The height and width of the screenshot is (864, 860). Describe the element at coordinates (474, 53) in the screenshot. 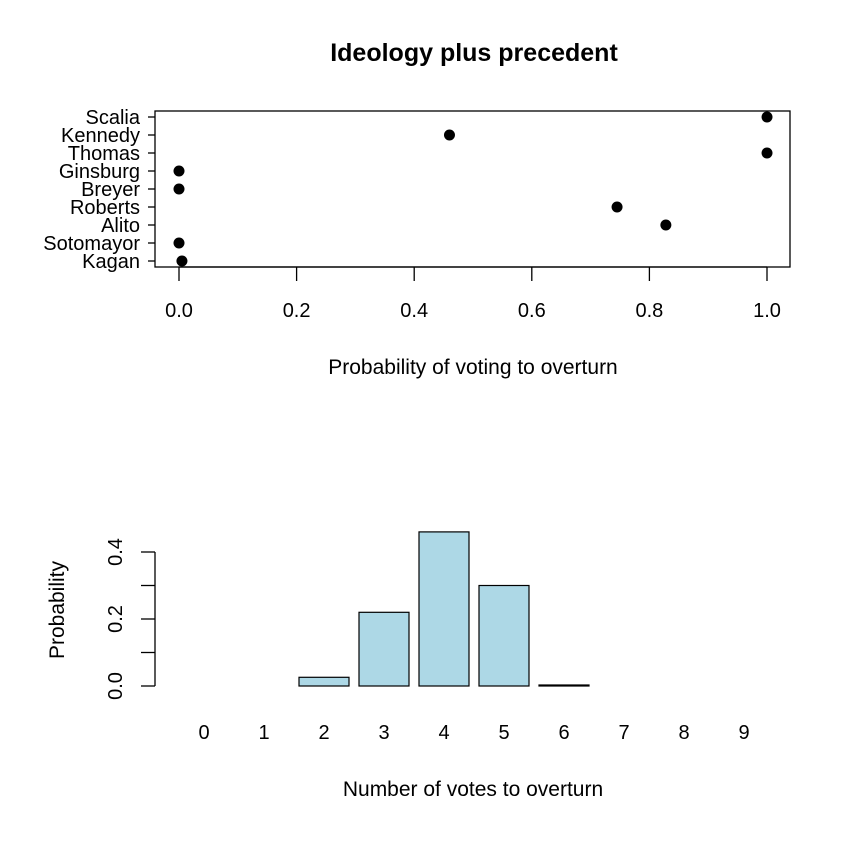

I see `dot-chart-title: Ideology plus precedent` at that location.